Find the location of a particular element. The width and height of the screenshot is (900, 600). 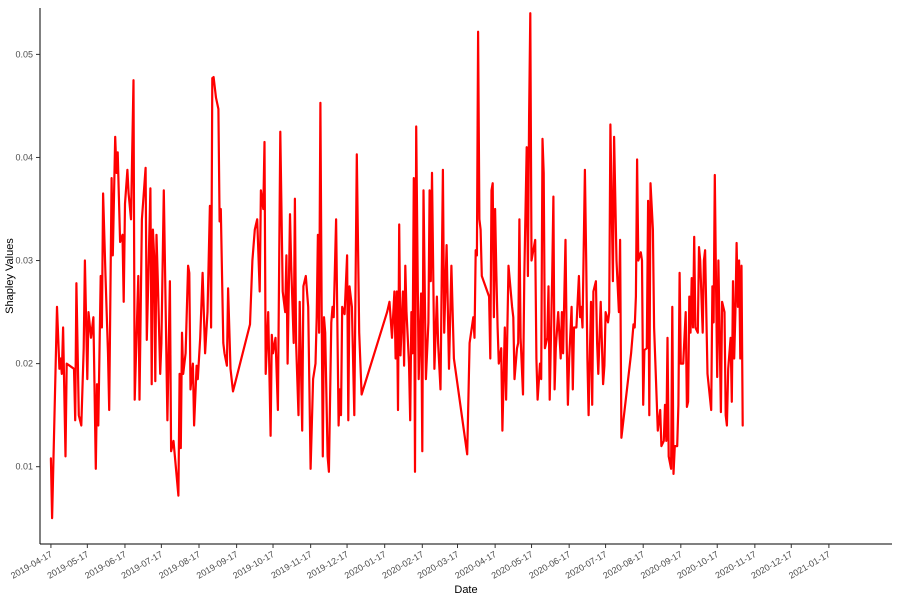

x-tick-label: 2019-08-17 is located at coordinates (179, 565).